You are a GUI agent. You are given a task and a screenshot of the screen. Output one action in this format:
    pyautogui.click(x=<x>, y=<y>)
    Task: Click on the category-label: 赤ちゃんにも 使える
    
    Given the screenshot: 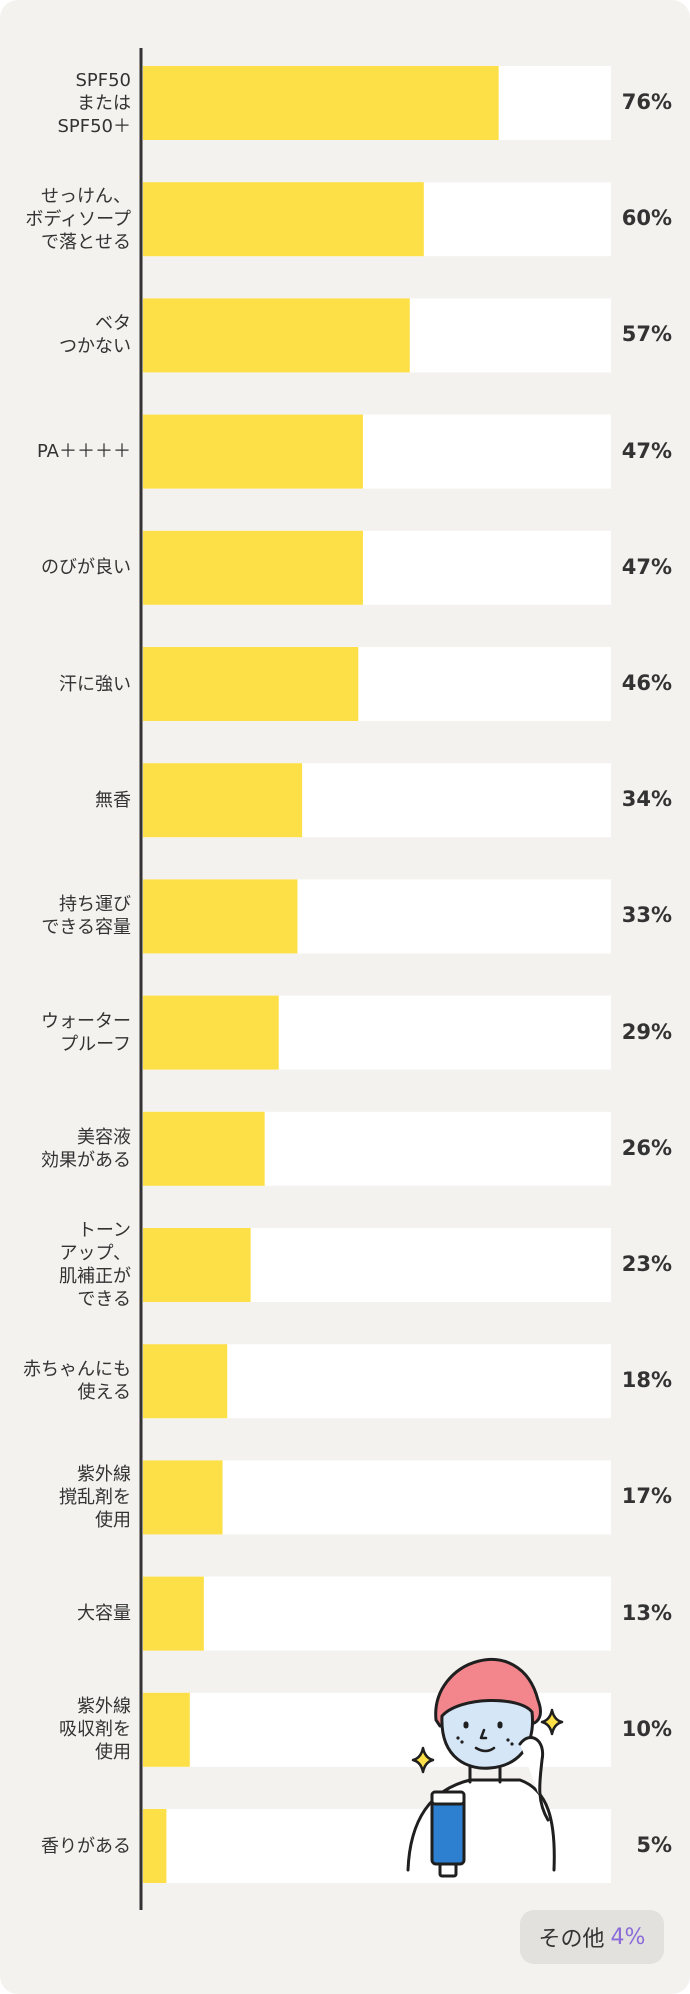 What is the action you would take?
    pyautogui.click(x=77, y=1381)
    